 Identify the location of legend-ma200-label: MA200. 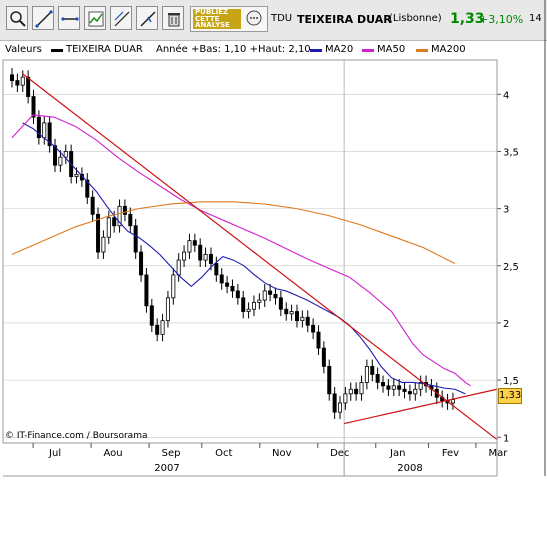
(448, 49).